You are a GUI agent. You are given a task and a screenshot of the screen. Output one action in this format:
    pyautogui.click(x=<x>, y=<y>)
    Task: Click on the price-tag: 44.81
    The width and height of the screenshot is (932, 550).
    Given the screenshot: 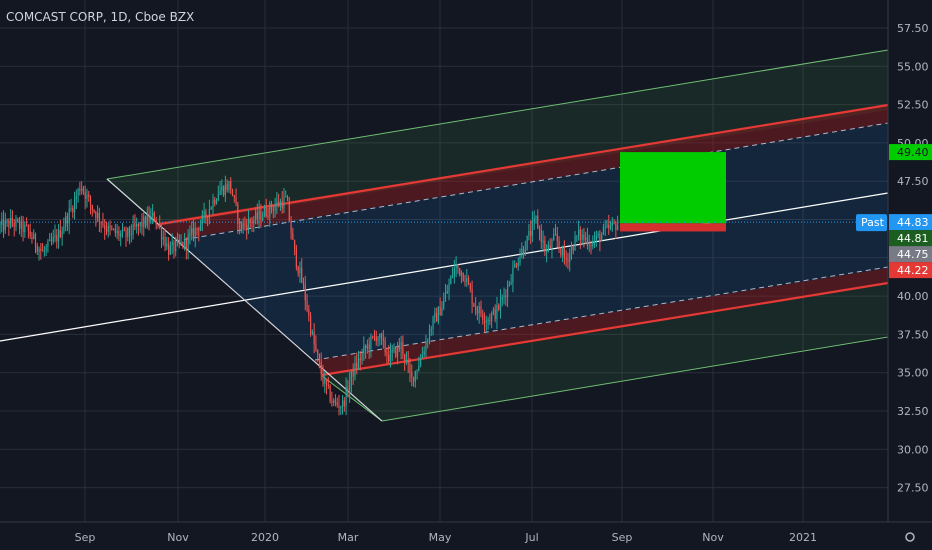 What is the action you would take?
    pyautogui.click(x=910, y=238)
    